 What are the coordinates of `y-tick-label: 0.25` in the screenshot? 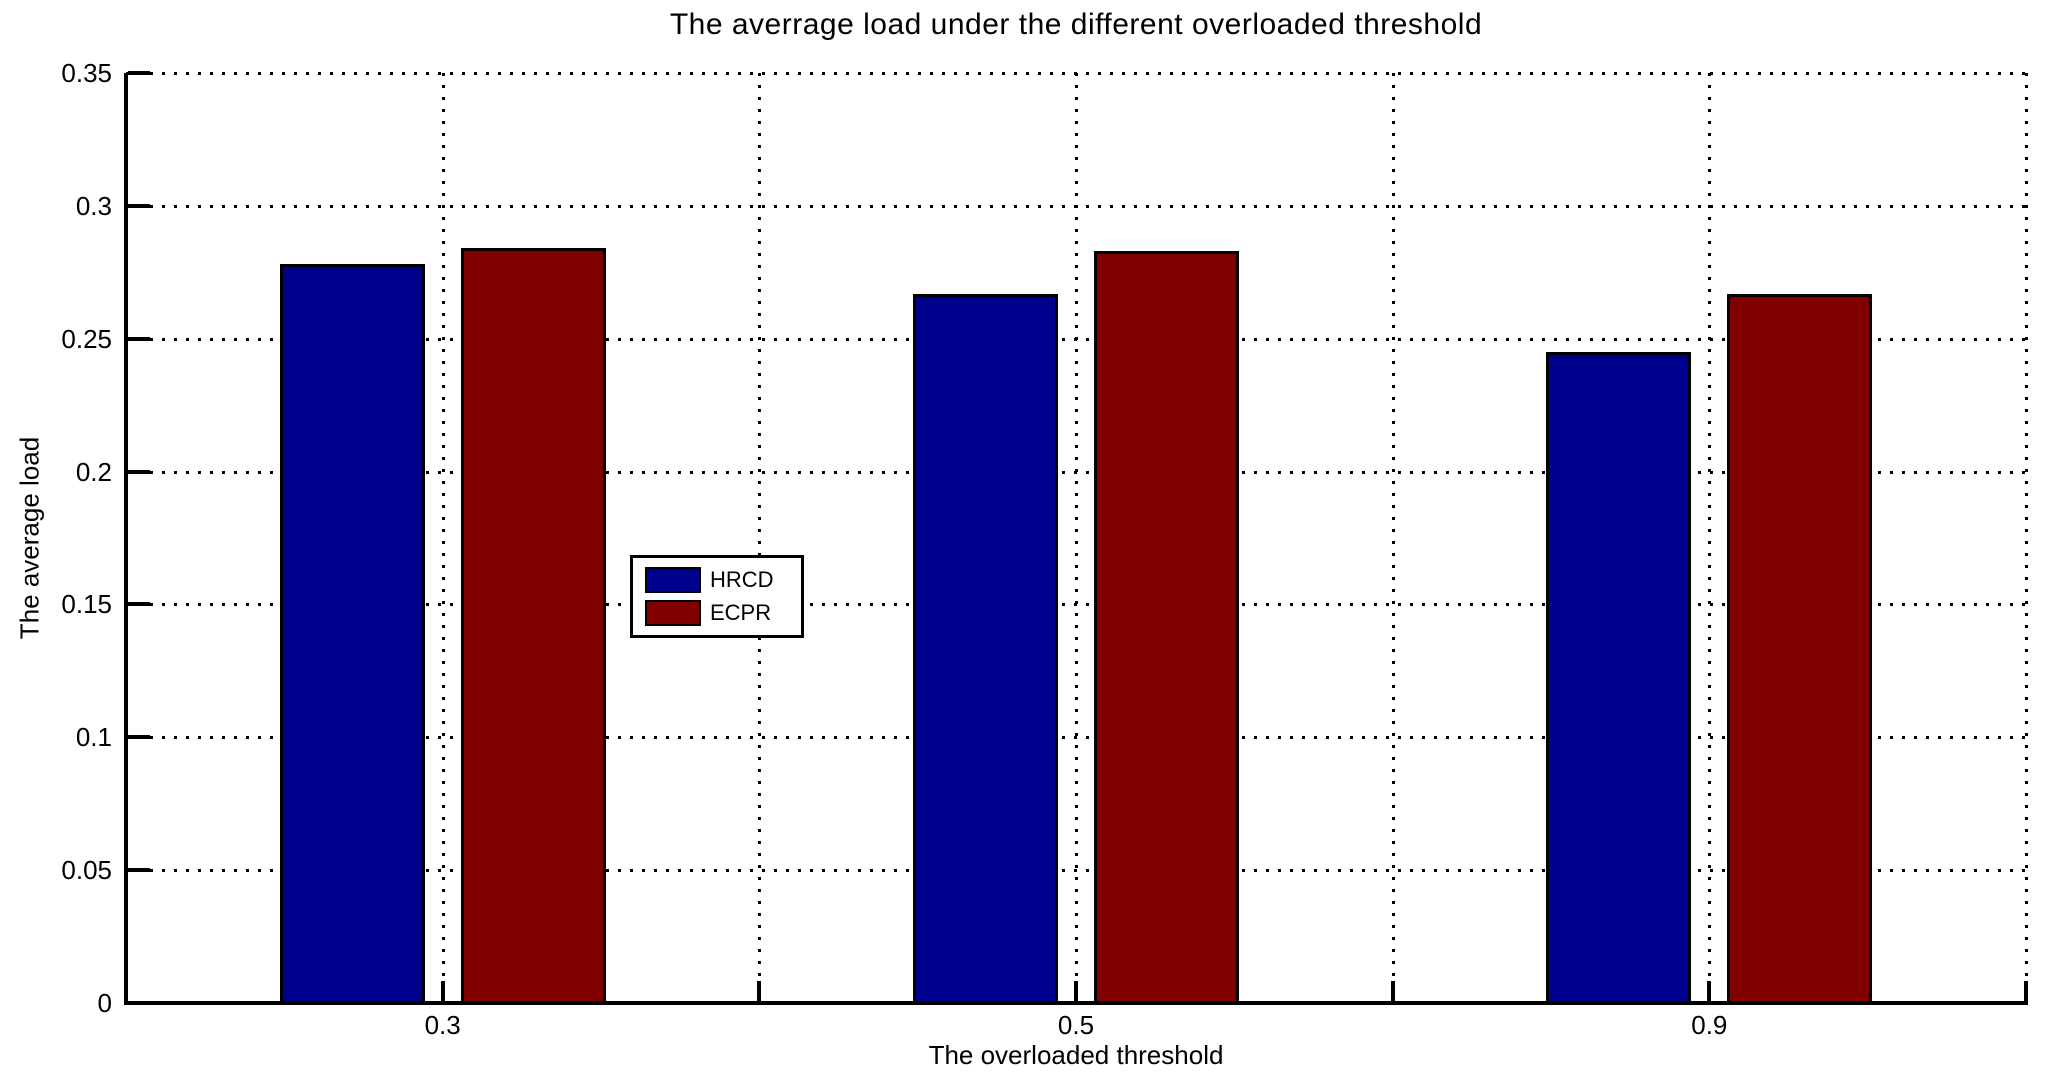 It's located at (86, 338).